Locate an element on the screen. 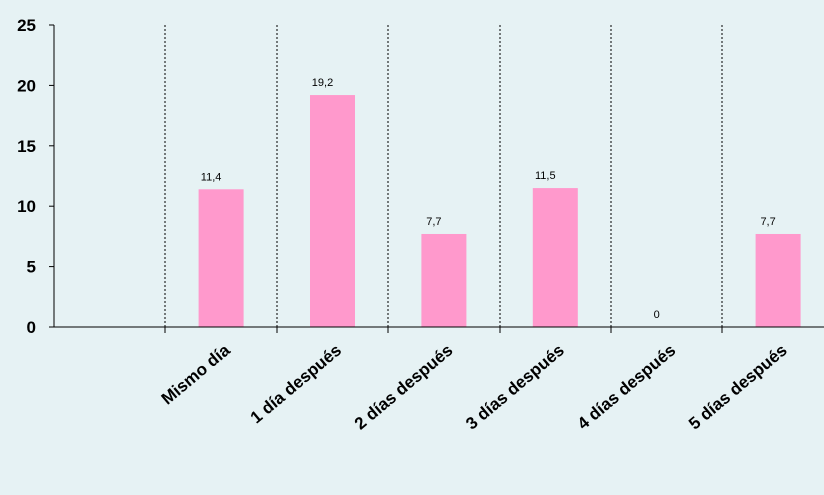  y-tick-label: 20 is located at coordinates (26, 85).